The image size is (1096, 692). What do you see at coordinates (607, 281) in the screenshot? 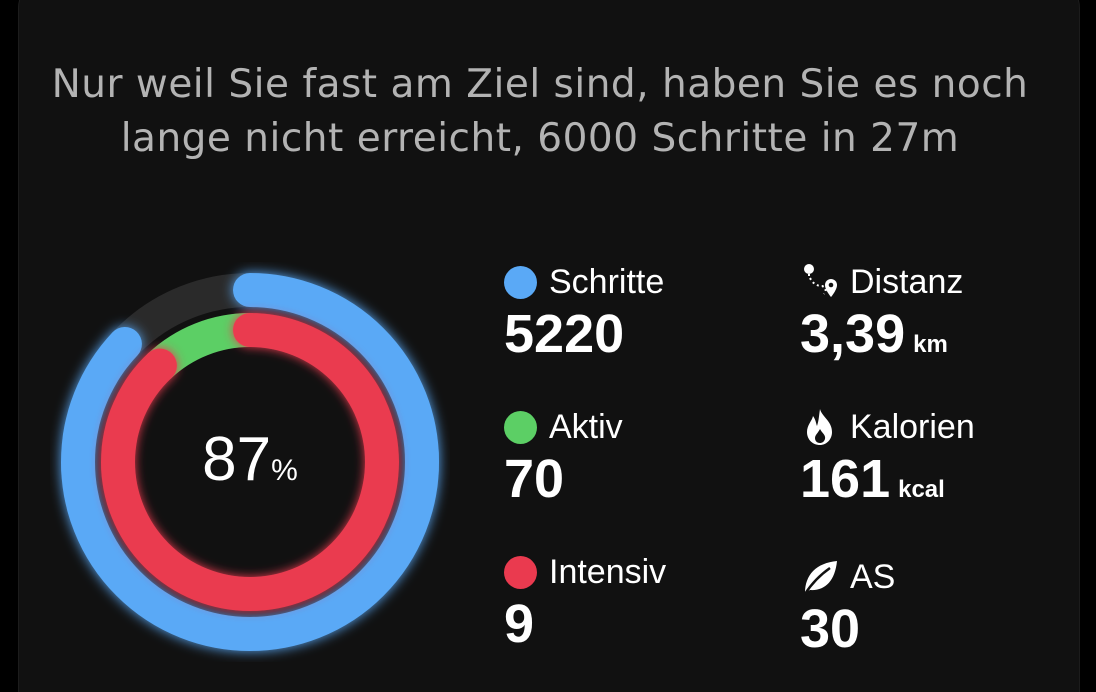
I see `steps-label: Schritte` at bounding box center [607, 281].